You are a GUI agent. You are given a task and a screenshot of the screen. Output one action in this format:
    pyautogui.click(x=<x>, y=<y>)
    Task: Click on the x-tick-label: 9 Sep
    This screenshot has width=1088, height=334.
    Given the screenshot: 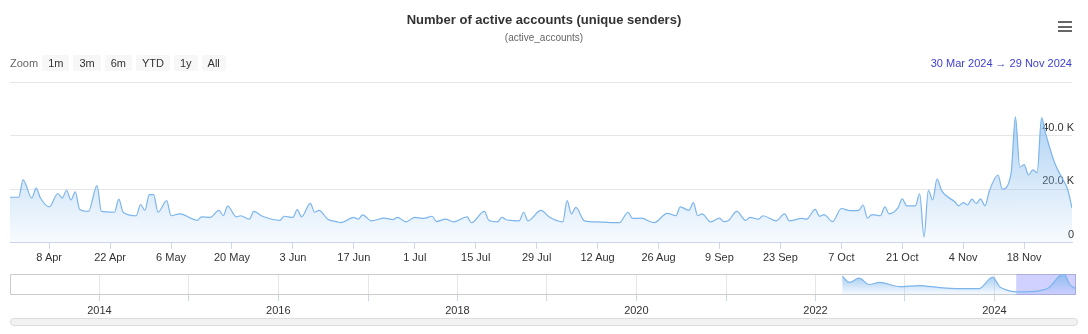 What is the action you would take?
    pyautogui.click(x=719, y=257)
    